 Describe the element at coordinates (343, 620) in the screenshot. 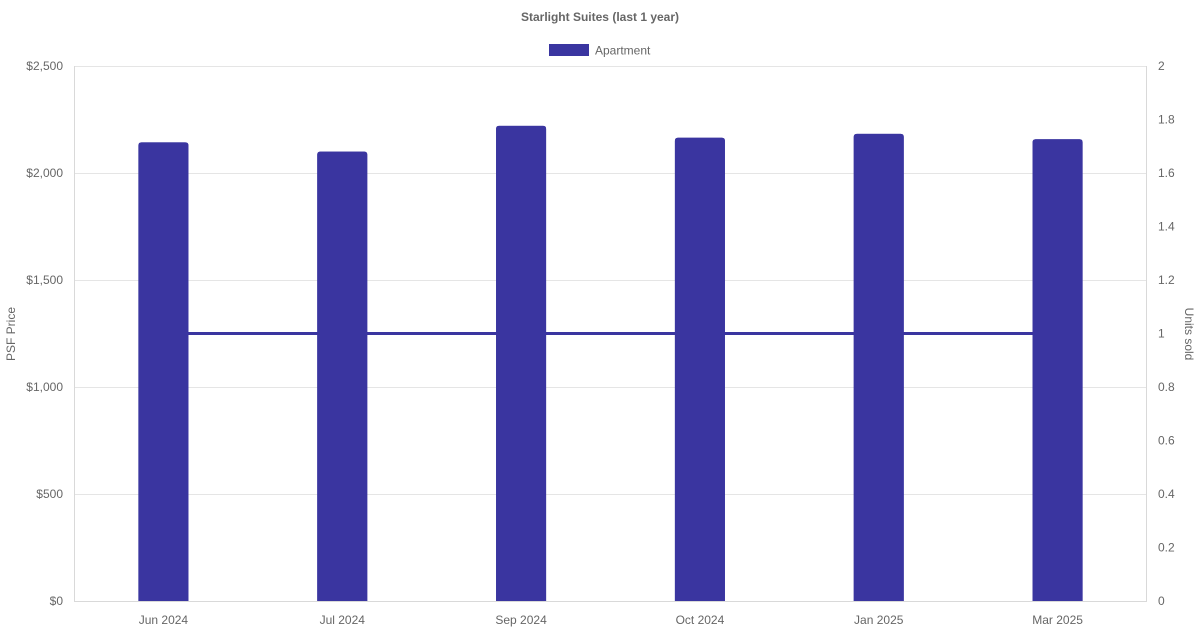

I see `x-tick-label: Jul 2024` at that location.